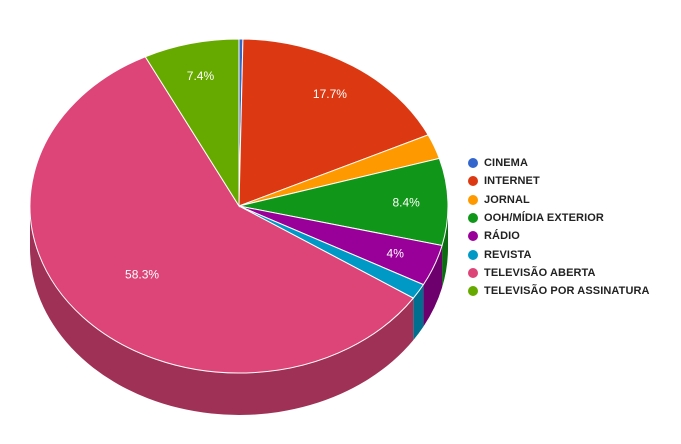 The image size is (681, 444). I want to click on pie-slice-televis-o-por-assinatura, so click(192, 123).